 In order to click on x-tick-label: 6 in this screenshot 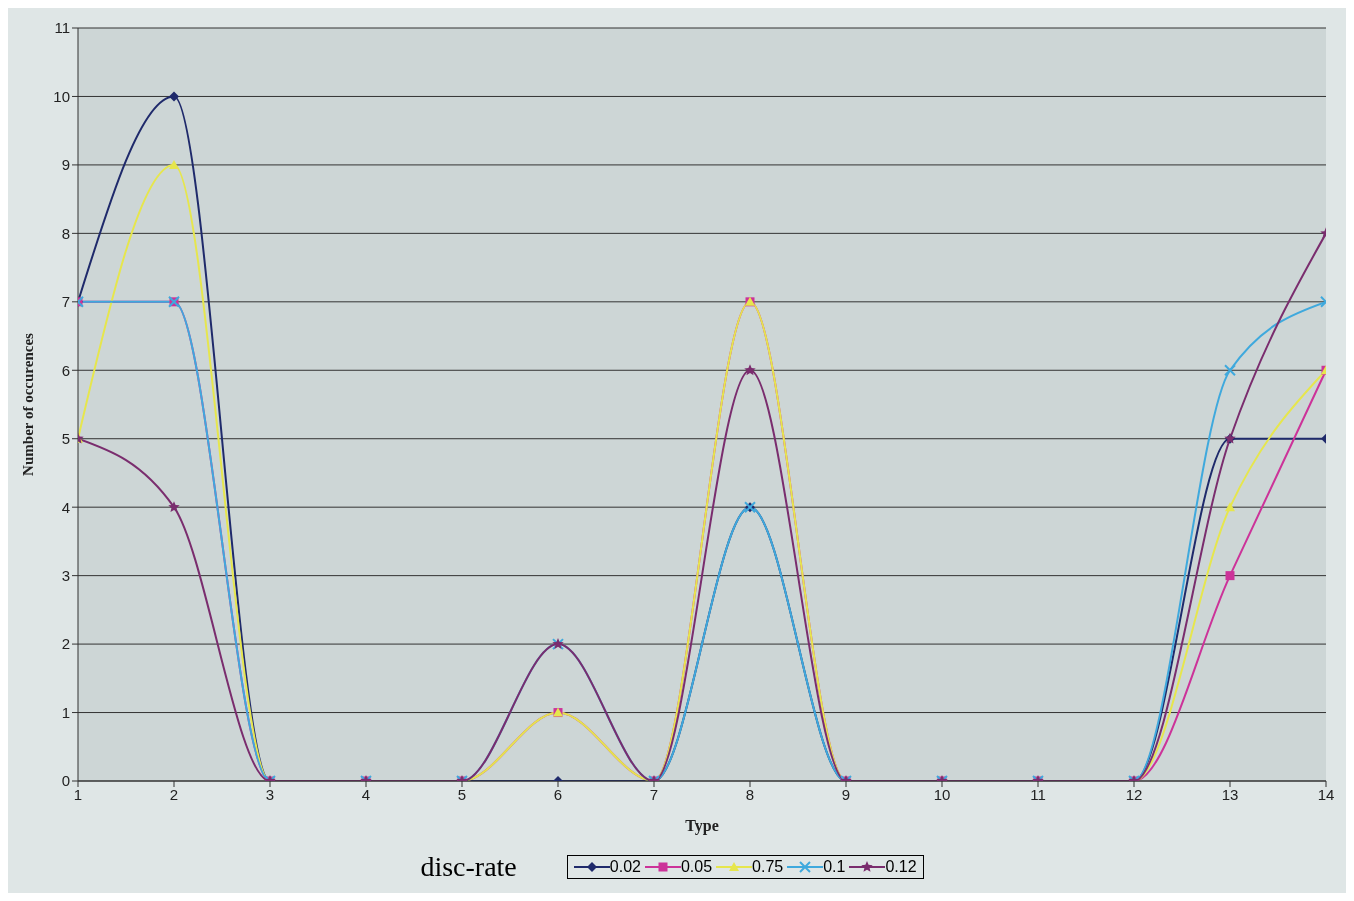, I will do `click(558, 794)`.